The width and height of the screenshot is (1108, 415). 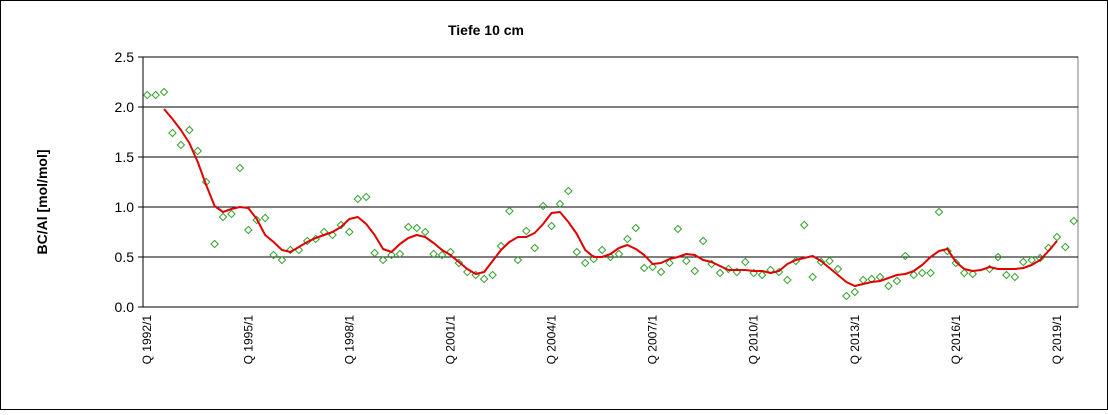 I want to click on x-tick-label: Q 1998/1, so click(x=349, y=340).